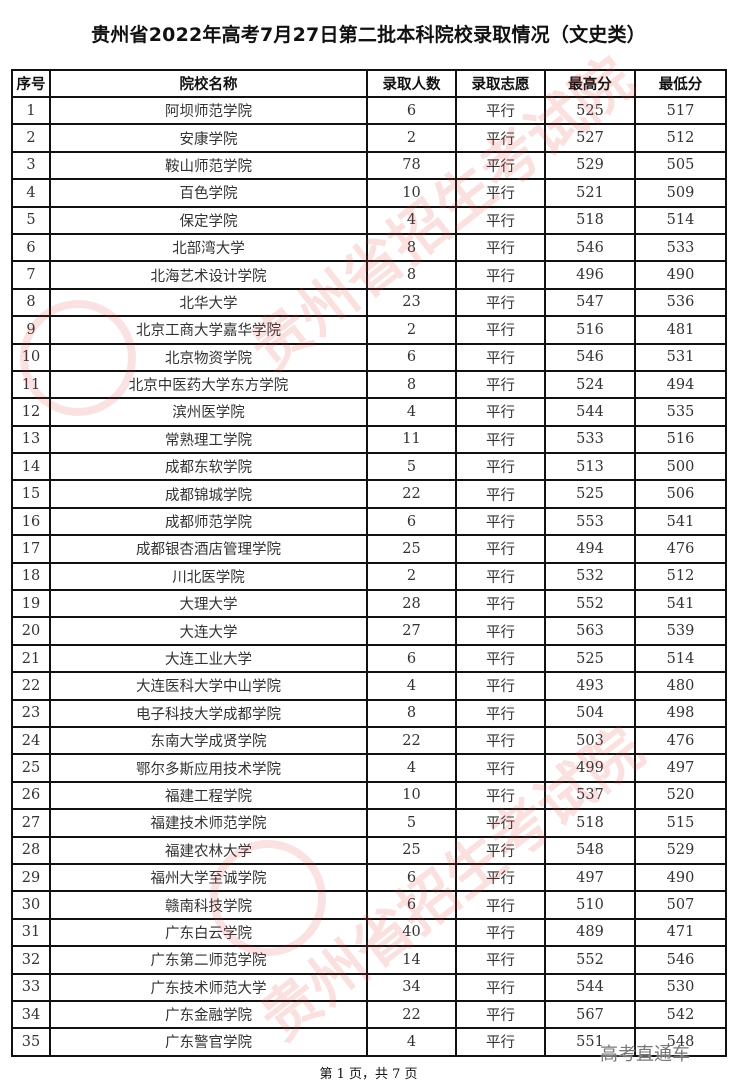  I want to click on table-row: 35 广东警官学院 4 平行 551 548, so click(369, 1042).